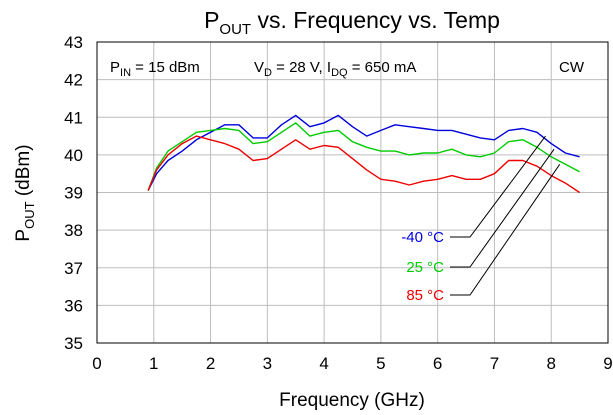  Describe the element at coordinates (73, 42) in the screenshot. I see `y-tick-label: 43` at that location.